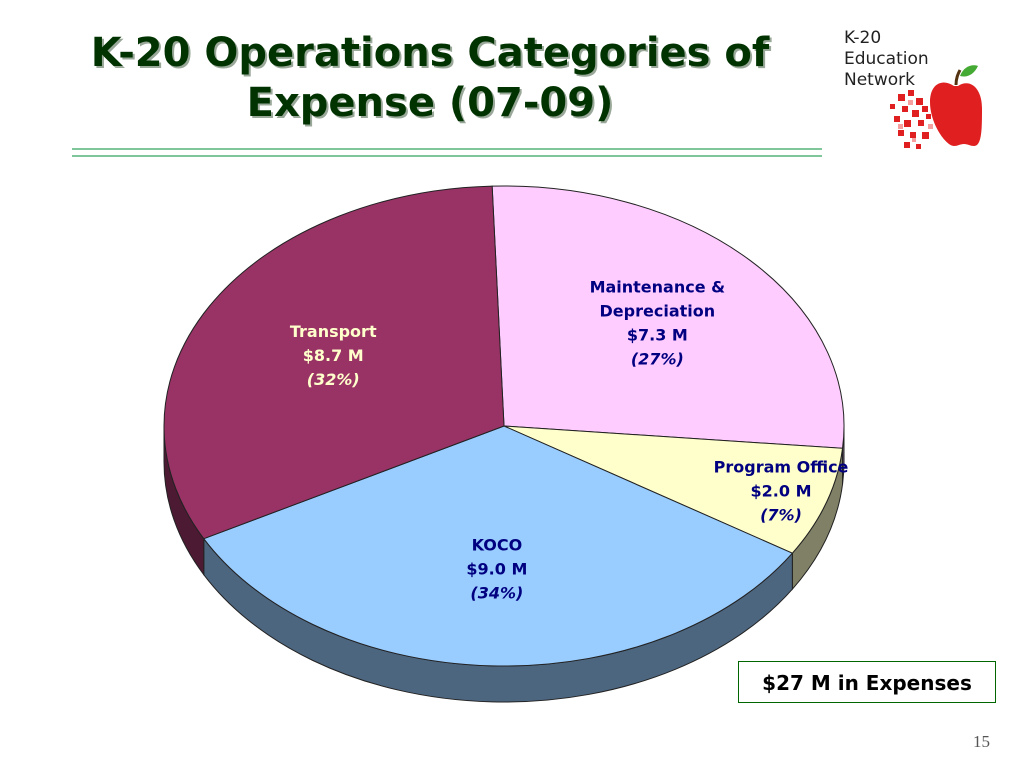  What do you see at coordinates (981, 741) in the screenshot?
I see `page-number: 15` at bounding box center [981, 741].